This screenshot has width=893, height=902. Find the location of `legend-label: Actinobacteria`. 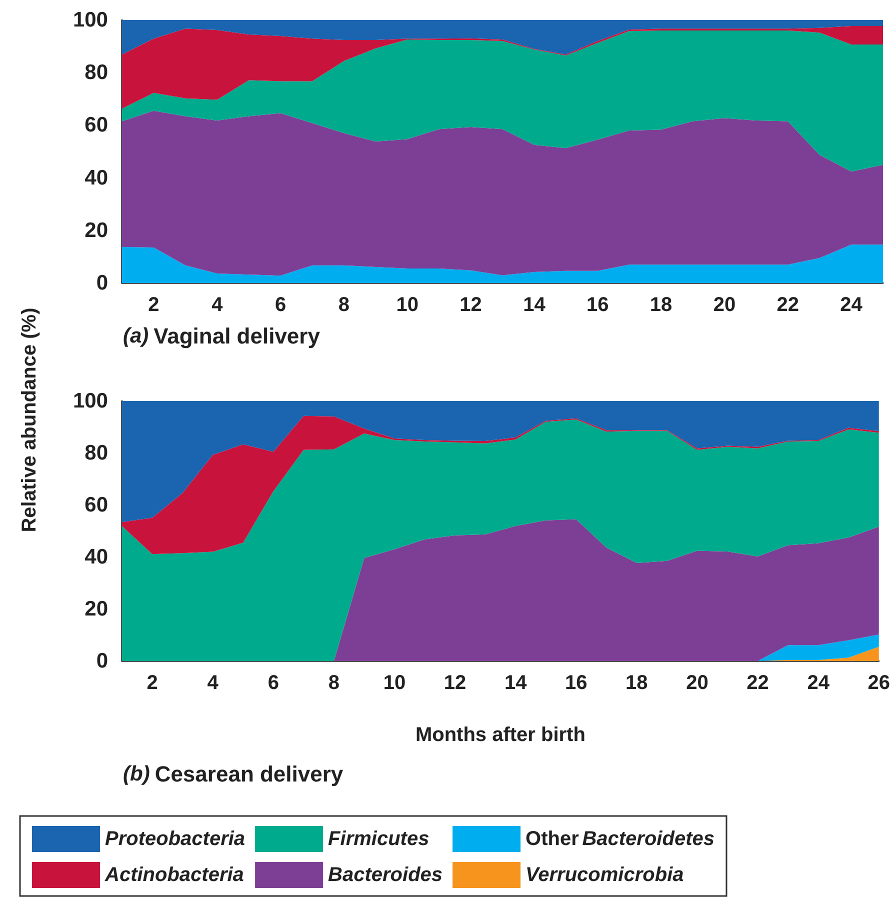

legend-label: Actinobacteria is located at coordinates (174, 875).